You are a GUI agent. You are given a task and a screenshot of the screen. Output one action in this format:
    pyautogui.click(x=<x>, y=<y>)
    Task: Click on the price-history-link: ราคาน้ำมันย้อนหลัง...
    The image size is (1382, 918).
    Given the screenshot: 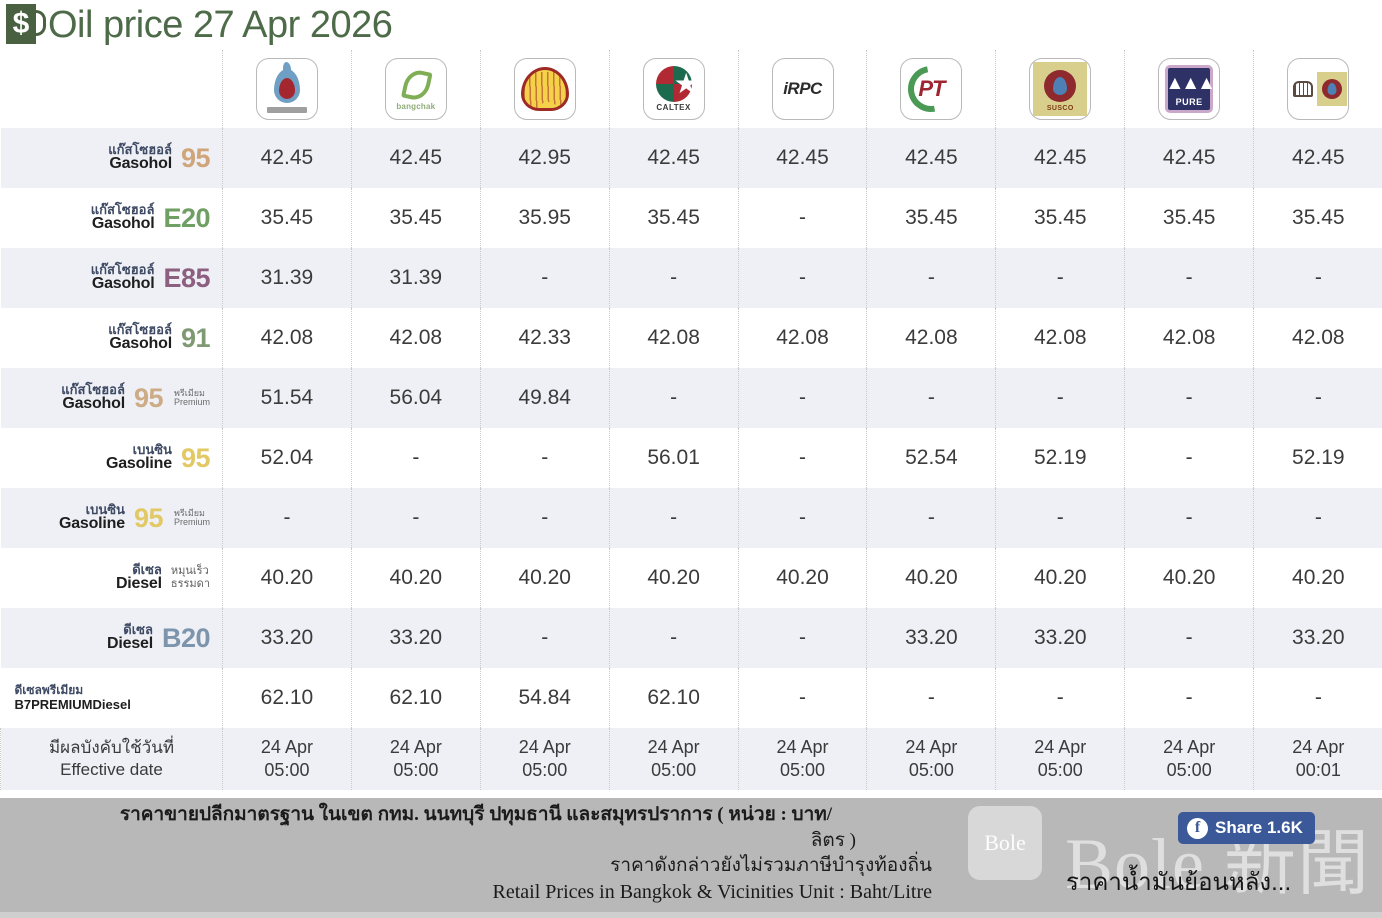 What is the action you would take?
    pyautogui.click(x=1179, y=882)
    